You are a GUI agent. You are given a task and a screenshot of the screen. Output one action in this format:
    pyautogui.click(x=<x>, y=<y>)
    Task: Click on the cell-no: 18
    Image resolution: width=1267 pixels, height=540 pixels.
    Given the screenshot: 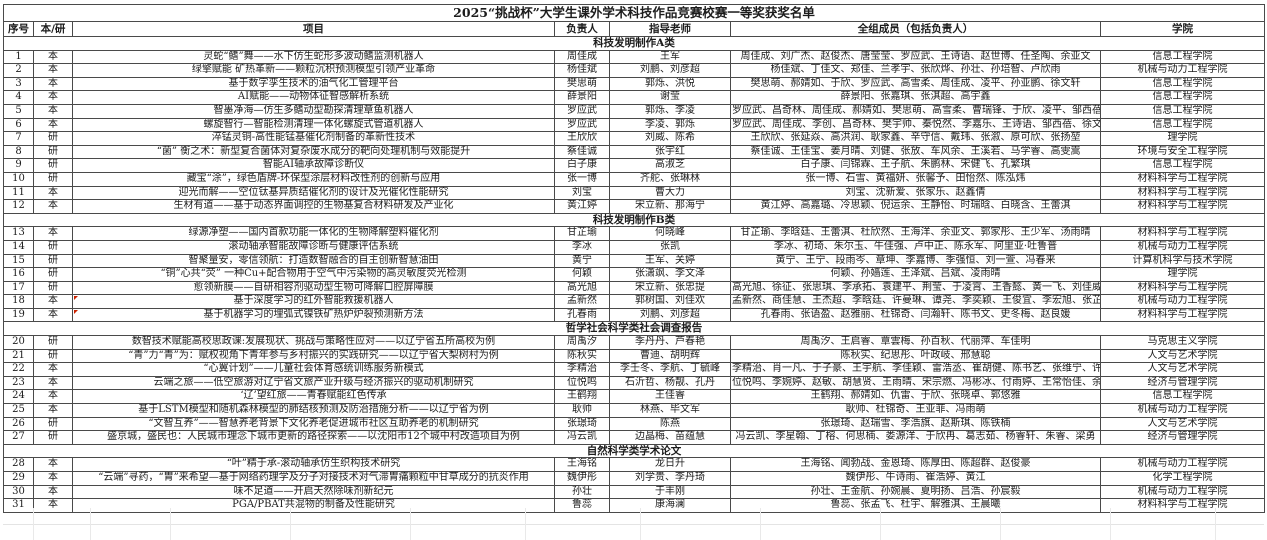 What is the action you would take?
    pyautogui.click(x=18, y=301)
    